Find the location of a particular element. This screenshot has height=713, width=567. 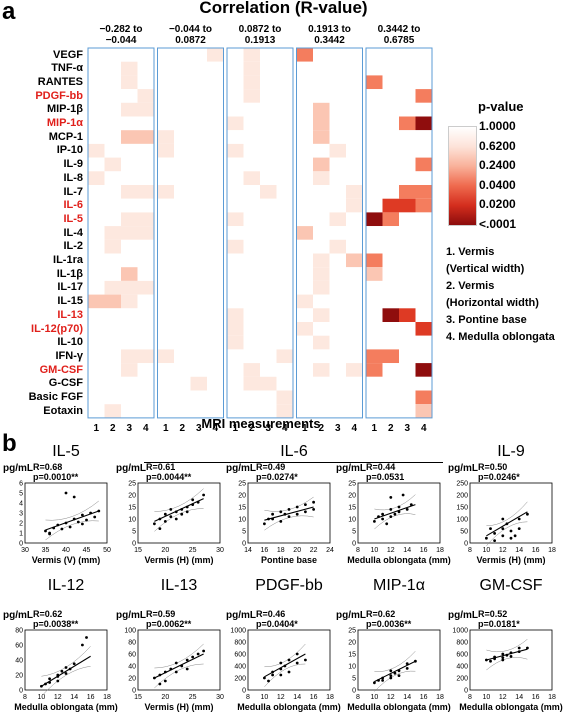

x-tick-label: 18 is located at coordinates (552, 550).